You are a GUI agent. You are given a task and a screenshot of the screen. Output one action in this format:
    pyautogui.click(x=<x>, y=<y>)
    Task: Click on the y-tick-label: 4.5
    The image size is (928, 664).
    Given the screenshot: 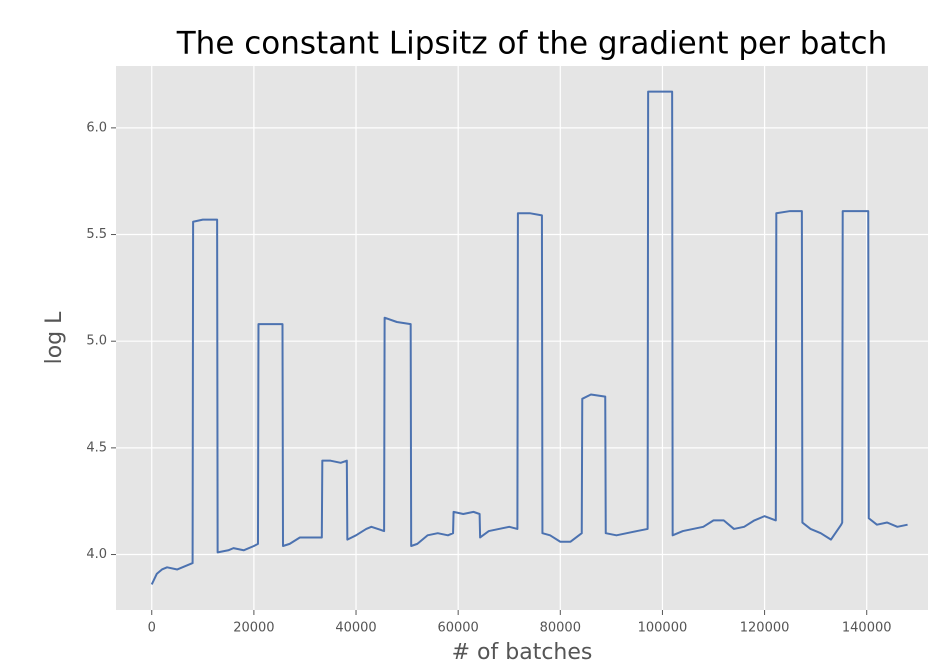 What is the action you would take?
    pyautogui.click(x=96, y=447)
    